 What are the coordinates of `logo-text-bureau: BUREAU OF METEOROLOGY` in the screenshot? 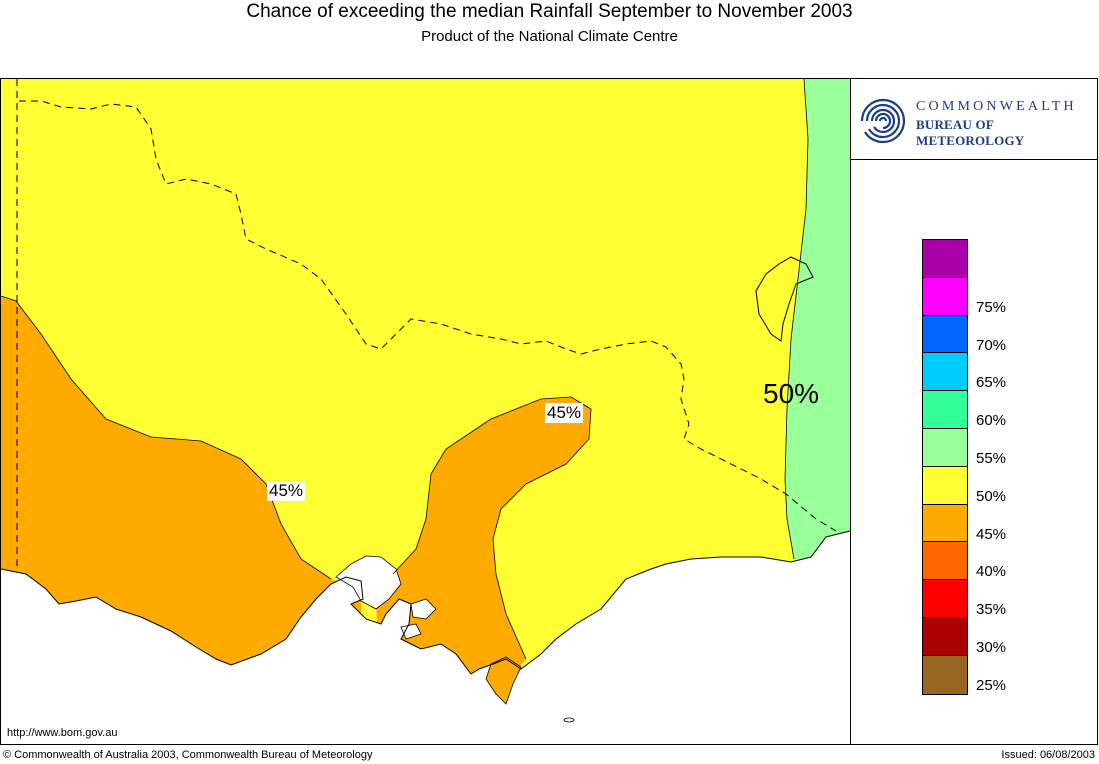 It's located at (970, 132).